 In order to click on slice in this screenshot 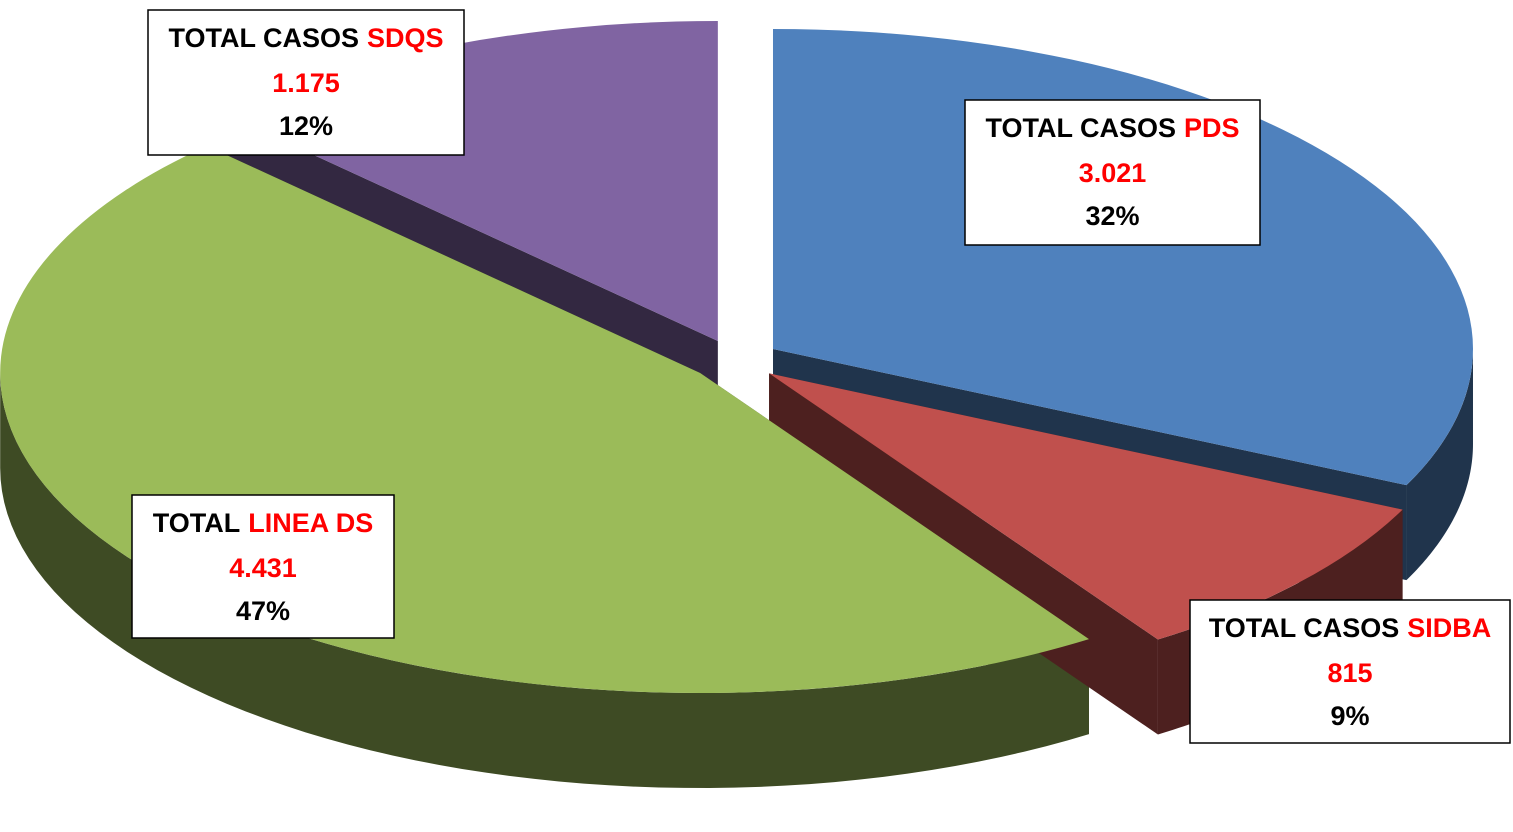, I will do `click(1086, 506)`.